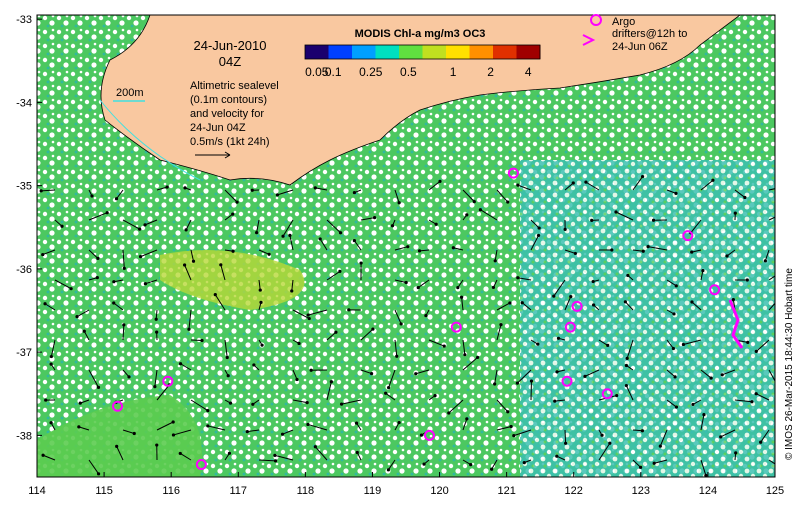 The width and height of the screenshot is (800, 505). Describe the element at coordinates (371, 72) in the screenshot. I see `colorbar-tick-label: 0.25` at that location.